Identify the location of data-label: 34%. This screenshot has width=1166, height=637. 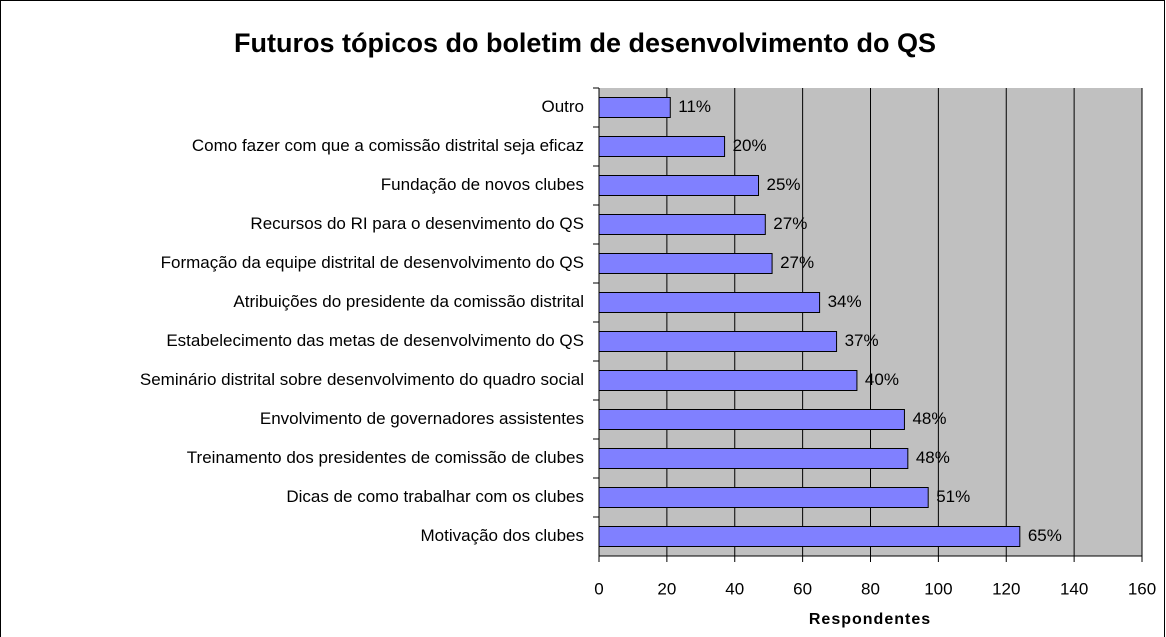
(845, 301).